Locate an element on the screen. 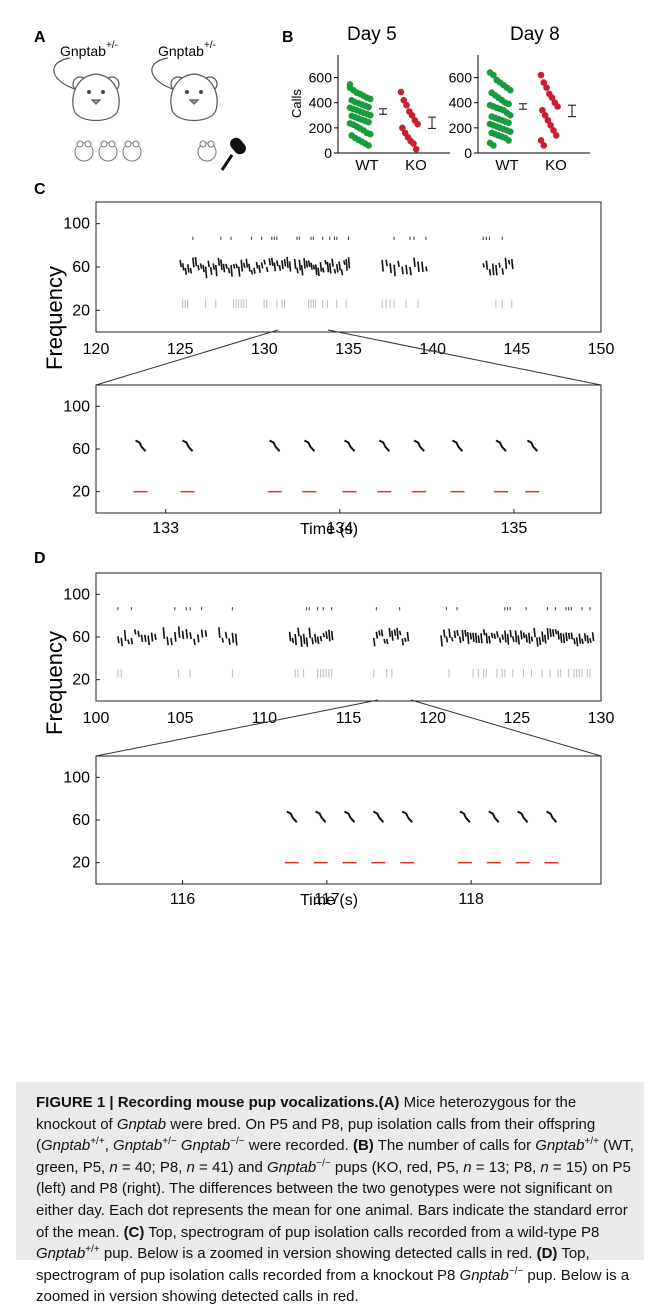  adult-mouse-icon is located at coordinates (86, 89).